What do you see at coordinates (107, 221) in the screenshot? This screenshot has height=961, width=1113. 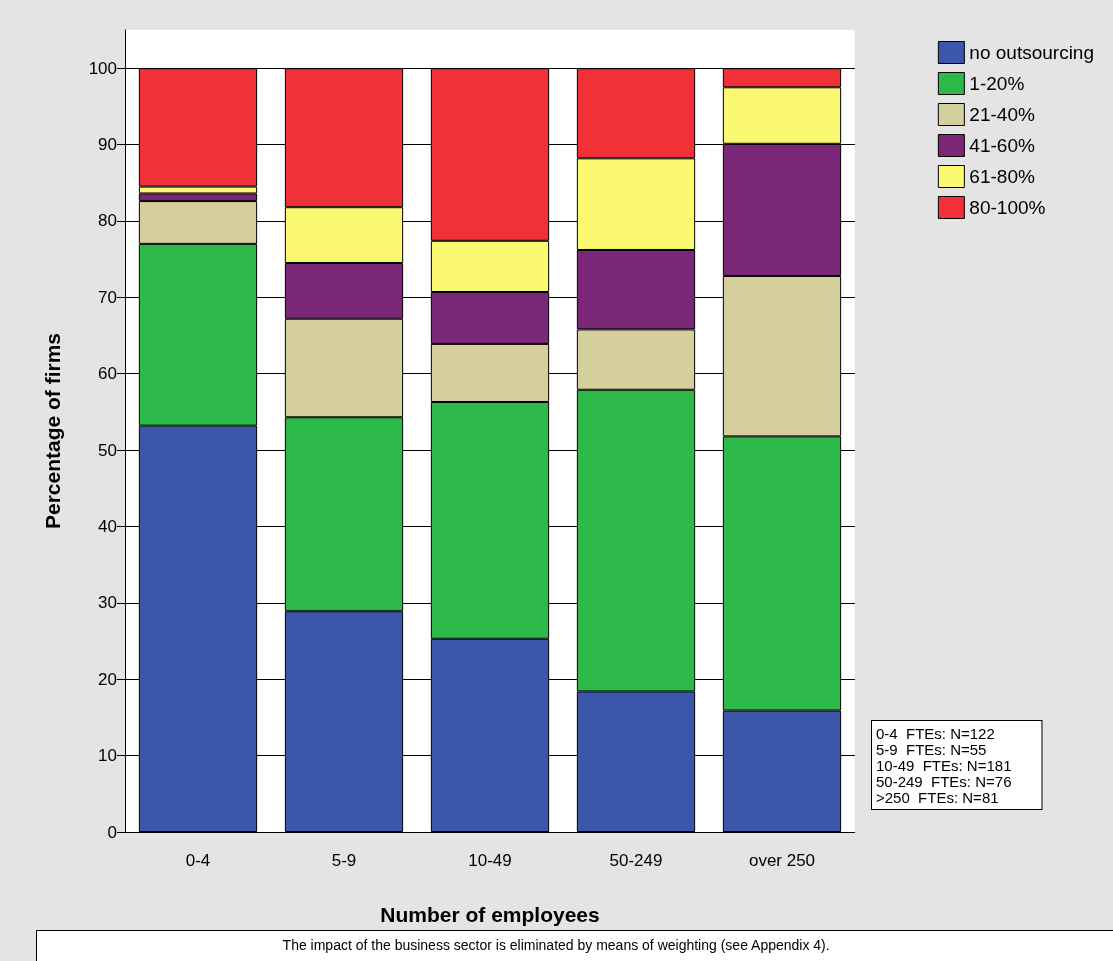 I see `y-tick-label: 80` at bounding box center [107, 221].